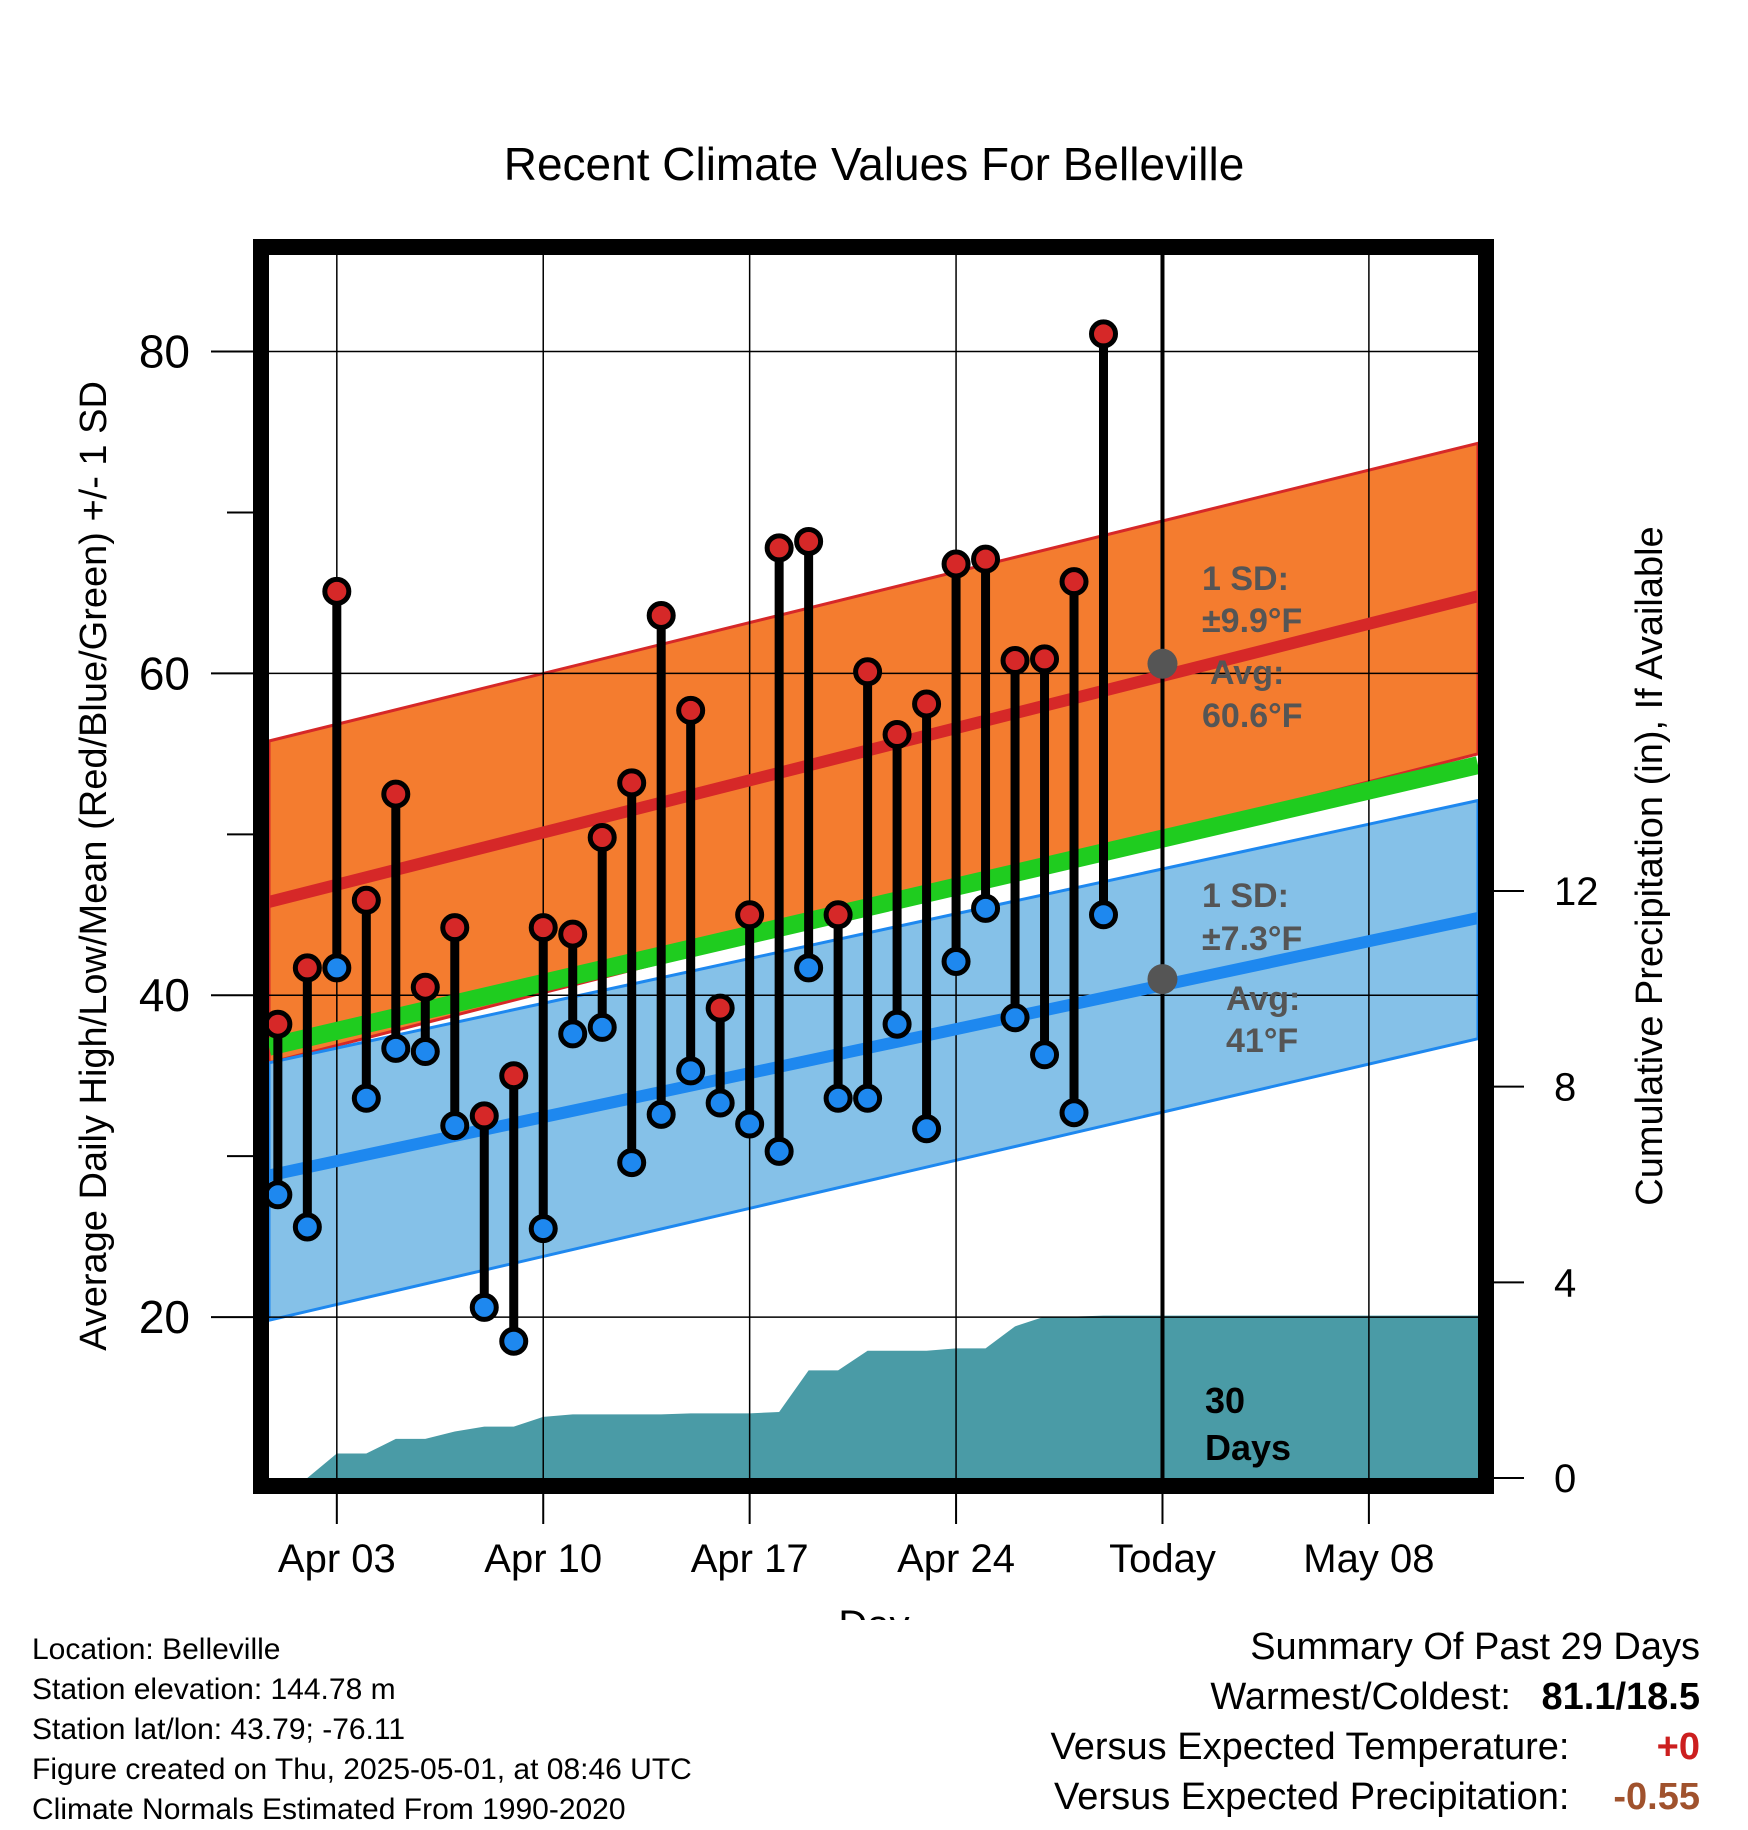 The height and width of the screenshot is (1830, 1748). I want to click on mean-normal-line, so click(873, 906).